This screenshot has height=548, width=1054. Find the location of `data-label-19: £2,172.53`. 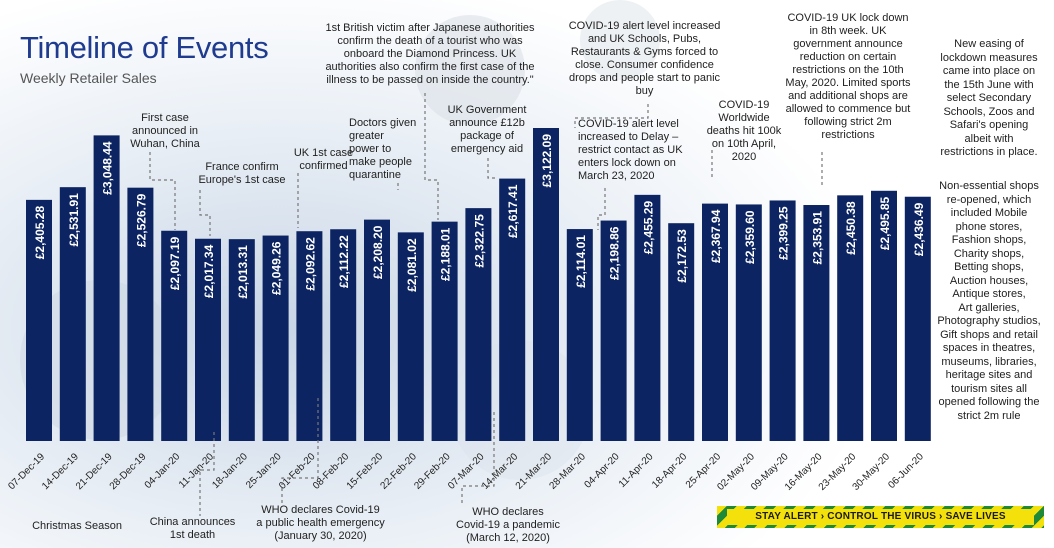

data-label-19: £2,172.53 is located at coordinates (682, 256).